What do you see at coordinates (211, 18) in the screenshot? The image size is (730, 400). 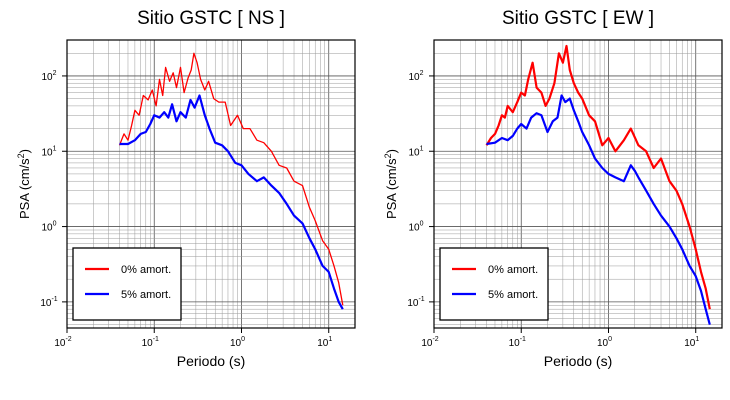 I see `chart-title-ns: Sitio GSTC [ NS ]` at bounding box center [211, 18].